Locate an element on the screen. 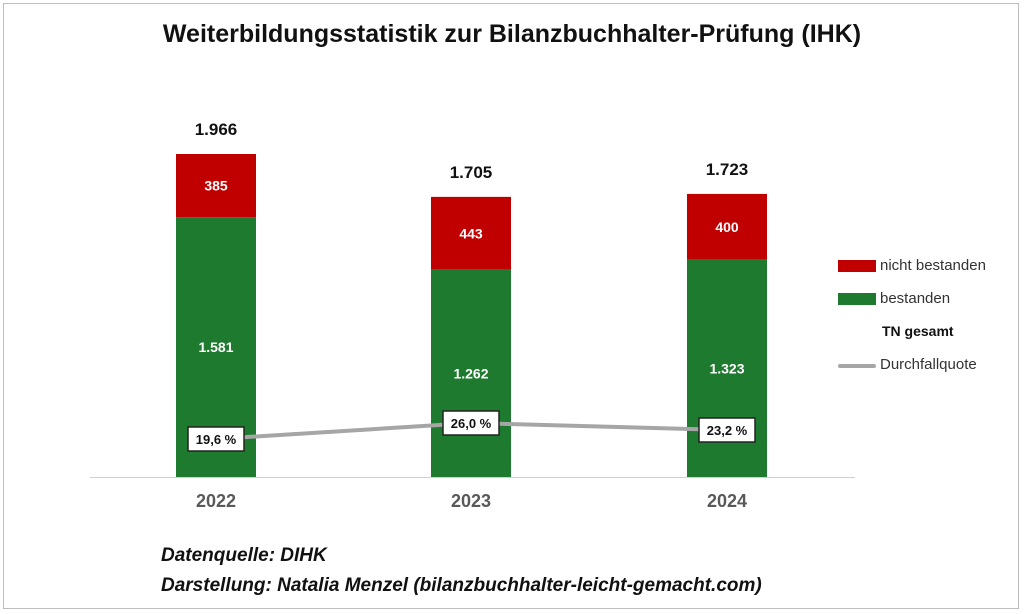 This screenshot has width=1024, height=614. bar-passed-2023 is located at coordinates (471, 373).